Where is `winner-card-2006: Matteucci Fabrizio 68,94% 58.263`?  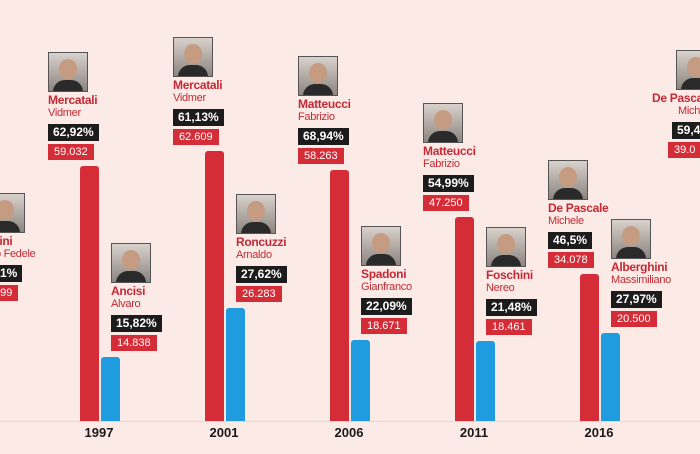 winner-card-2006: Matteucci Fabrizio 68,94% 58.263 is located at coordinates (357, 109).